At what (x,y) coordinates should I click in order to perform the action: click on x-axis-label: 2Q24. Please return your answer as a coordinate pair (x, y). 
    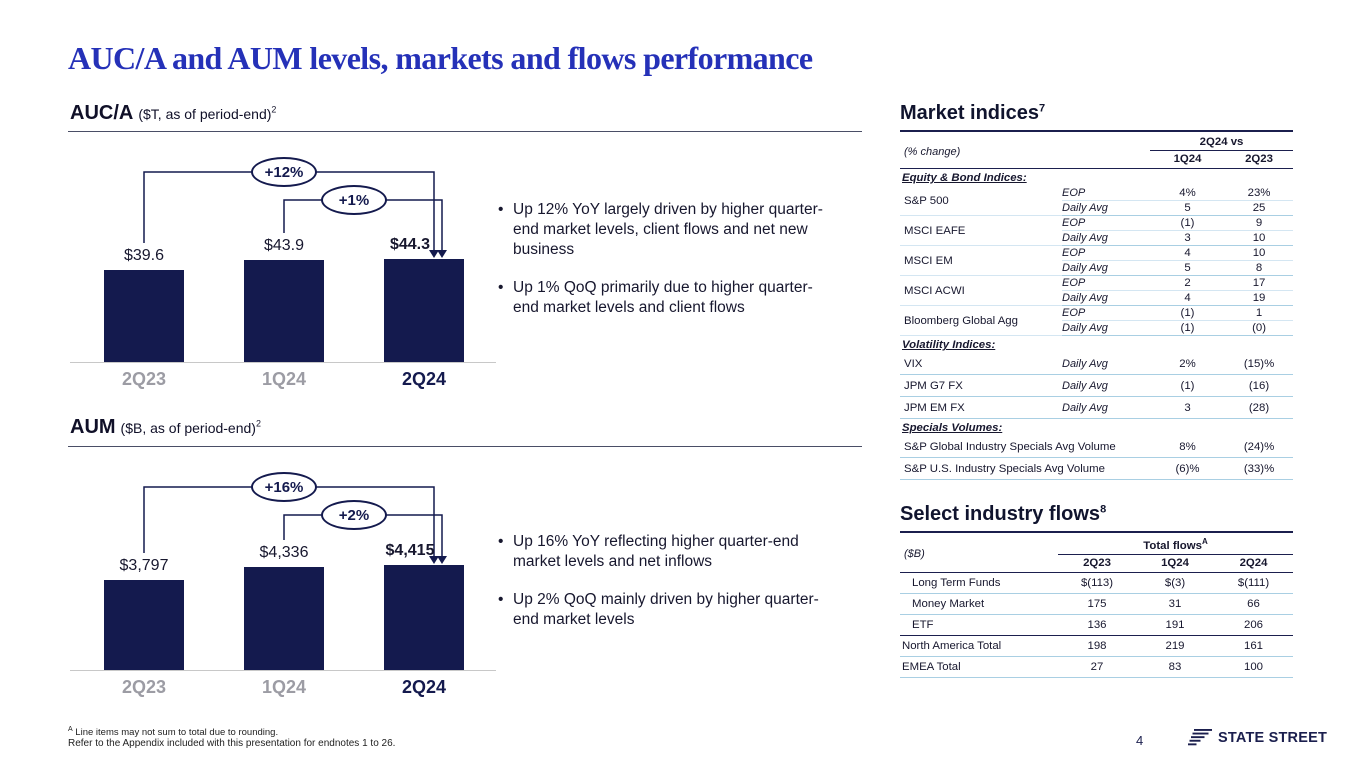
    Looking at the image, I should click on (424, 687).